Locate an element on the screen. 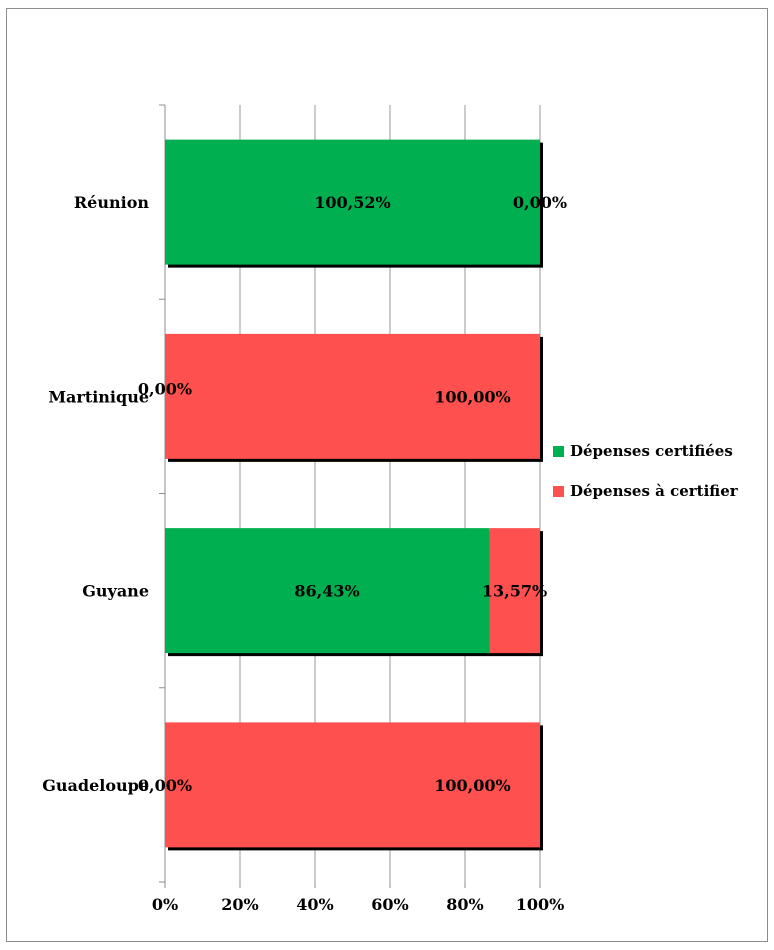 This screenshot has height=950, width=774. legend-swatch-to-certify is located at coordinates (558, 491).